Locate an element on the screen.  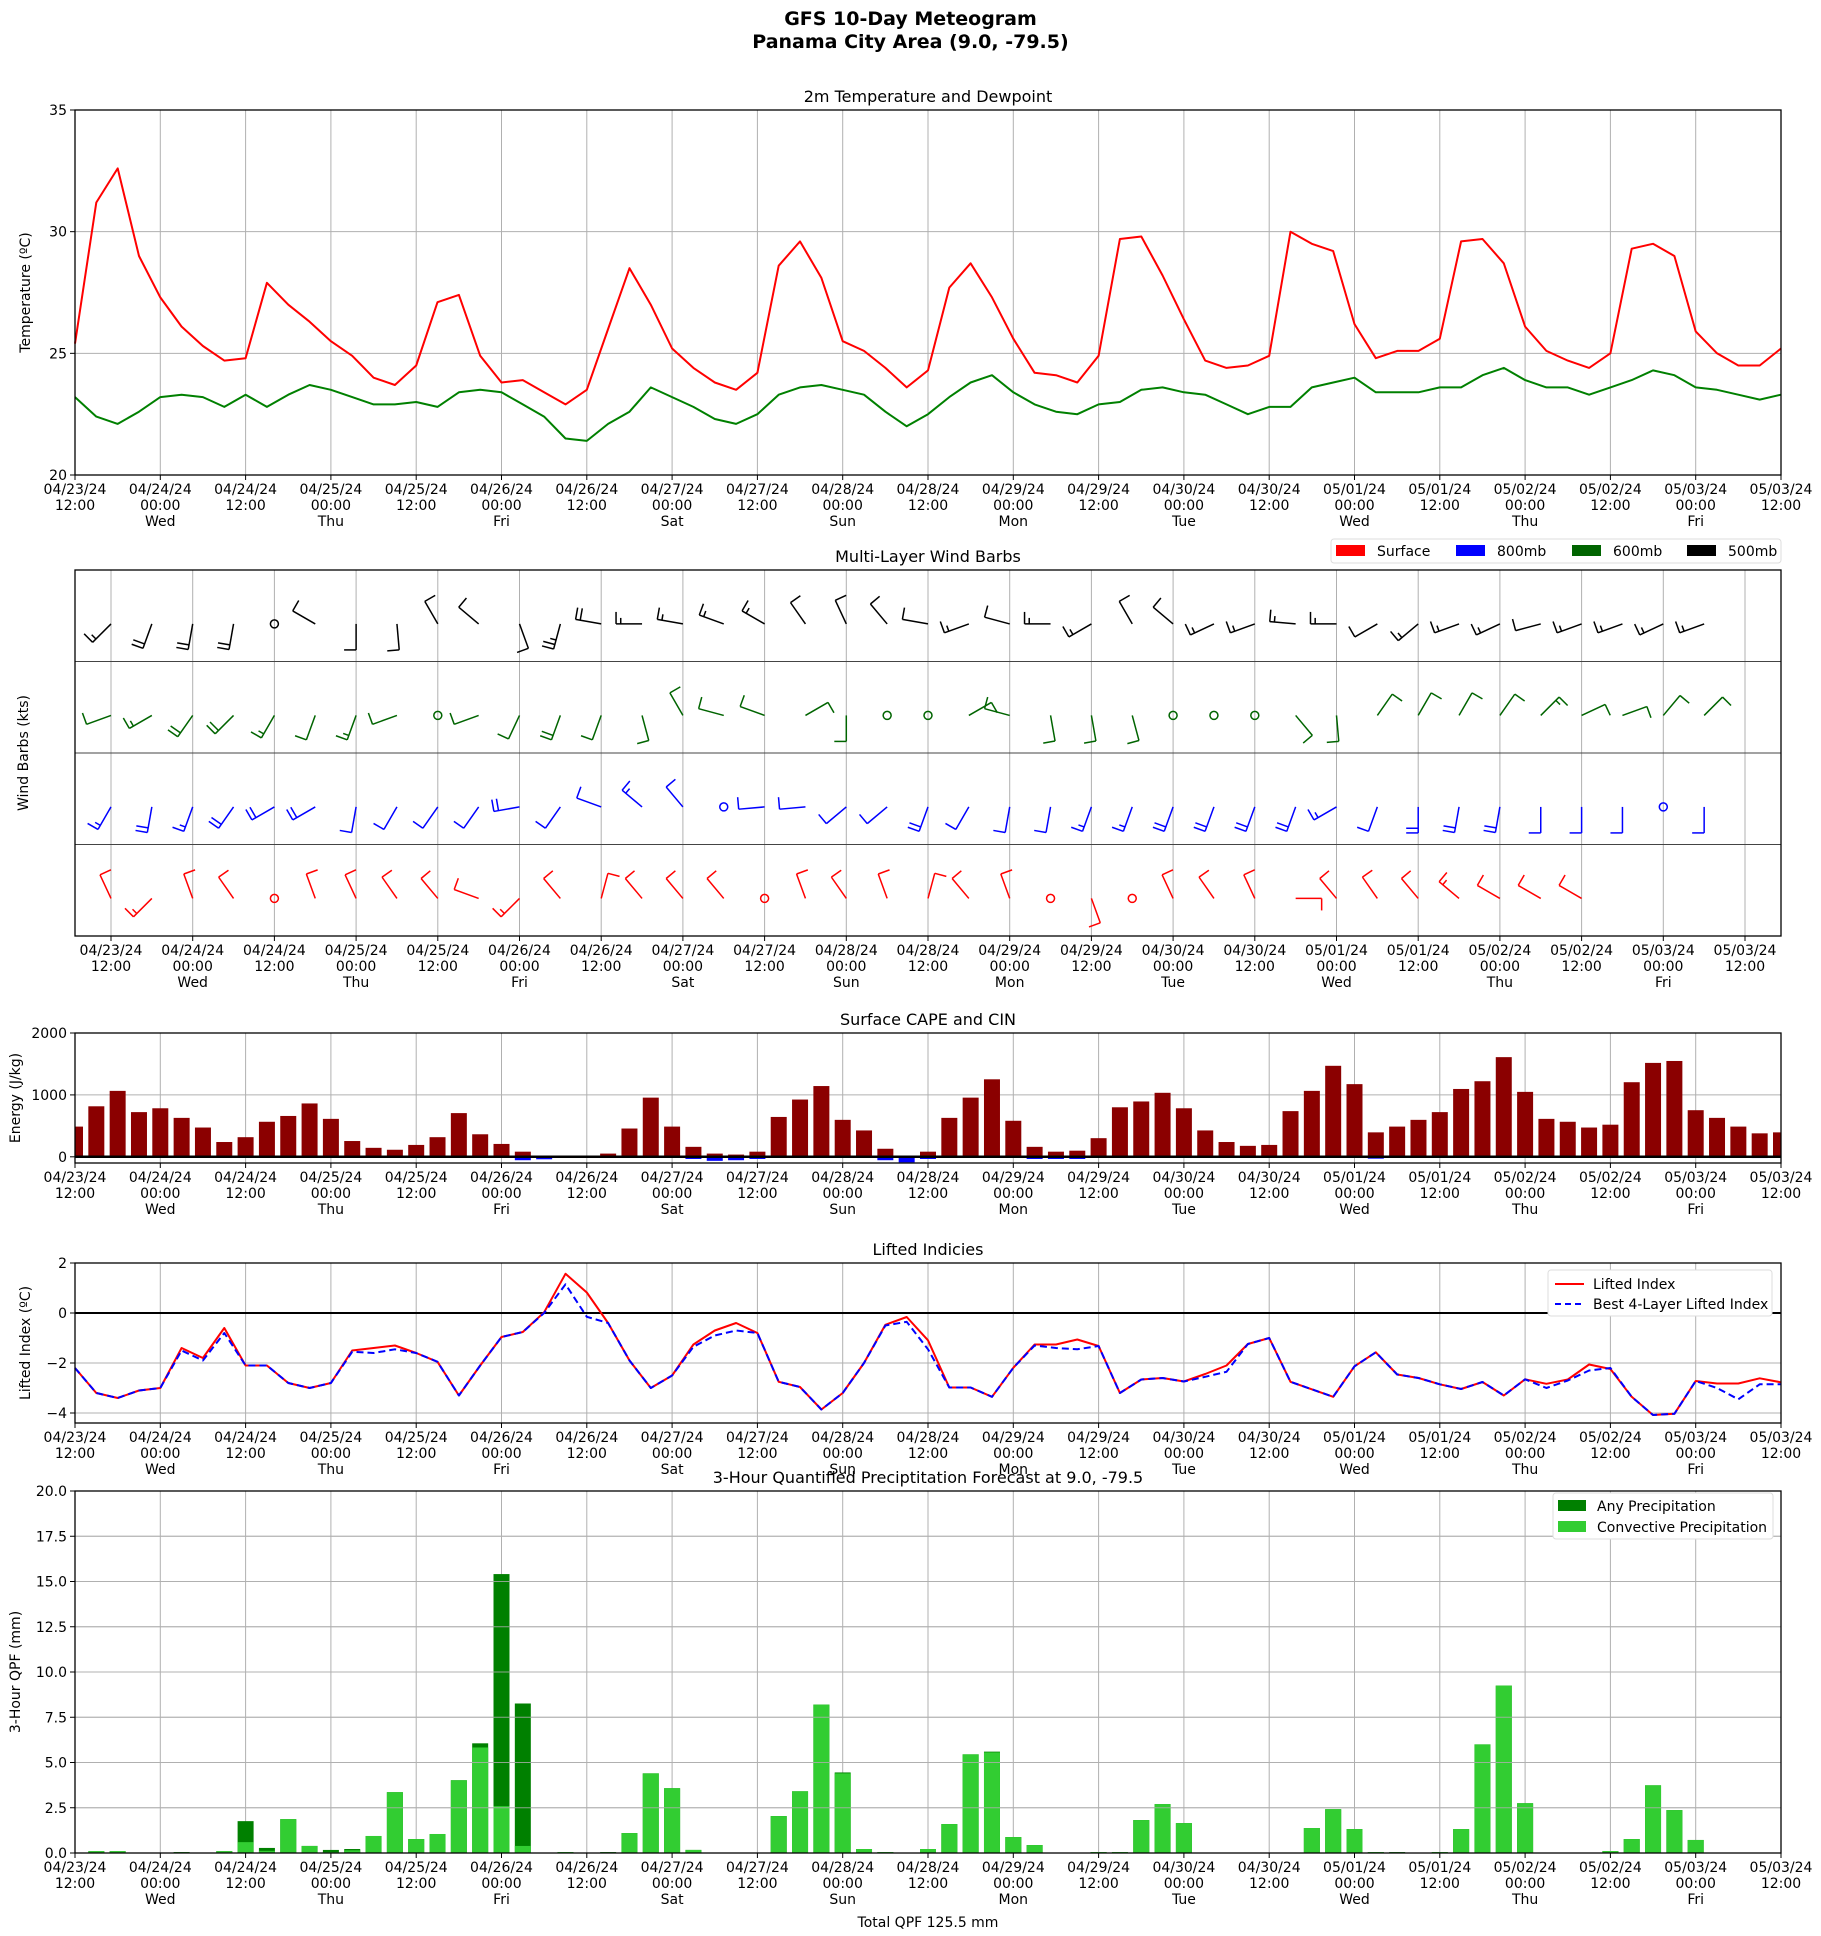
y-axis-label: Energy (J/kg) is located at coordinates (16, 1098).